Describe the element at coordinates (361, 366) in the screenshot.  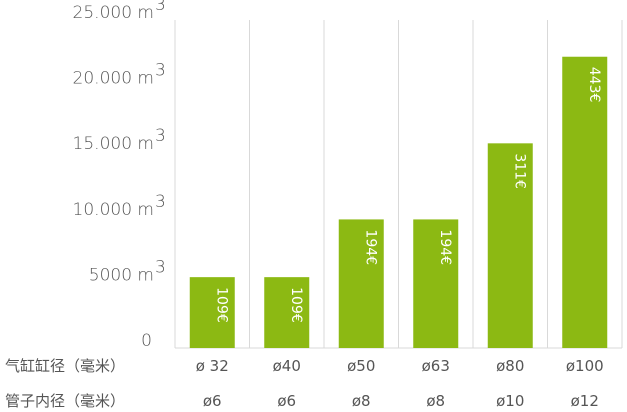
I see `x-tick-label-bore: ø50` at that location.